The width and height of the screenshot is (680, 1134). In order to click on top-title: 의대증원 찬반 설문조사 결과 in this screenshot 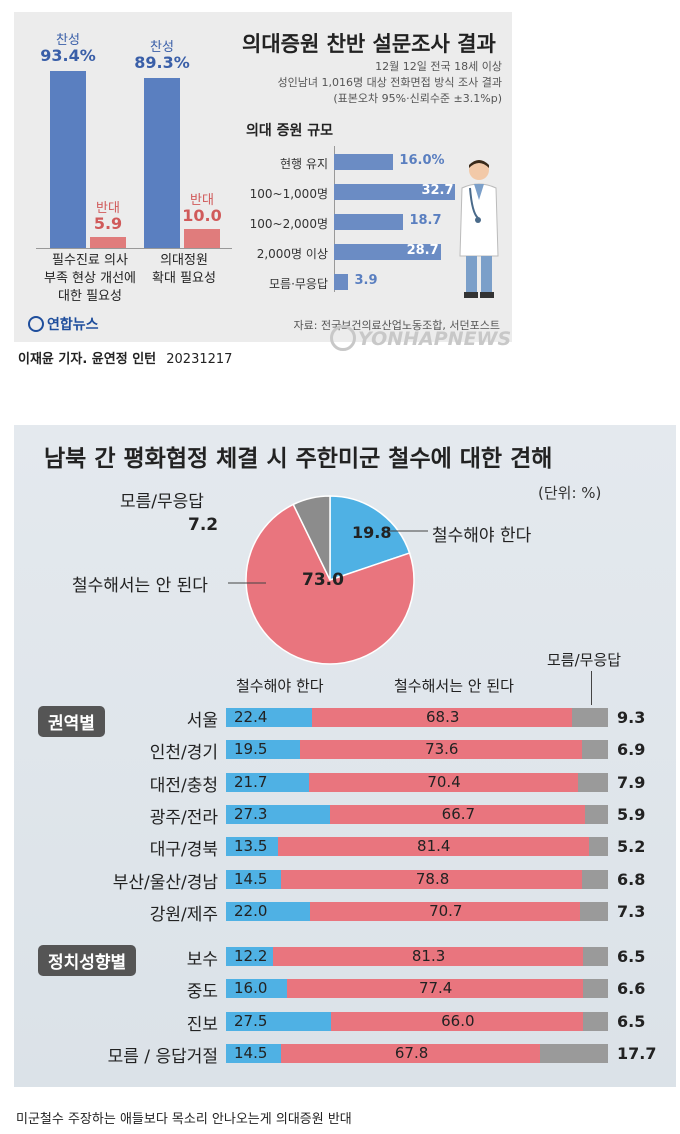, I will do `click(369, 44)`.